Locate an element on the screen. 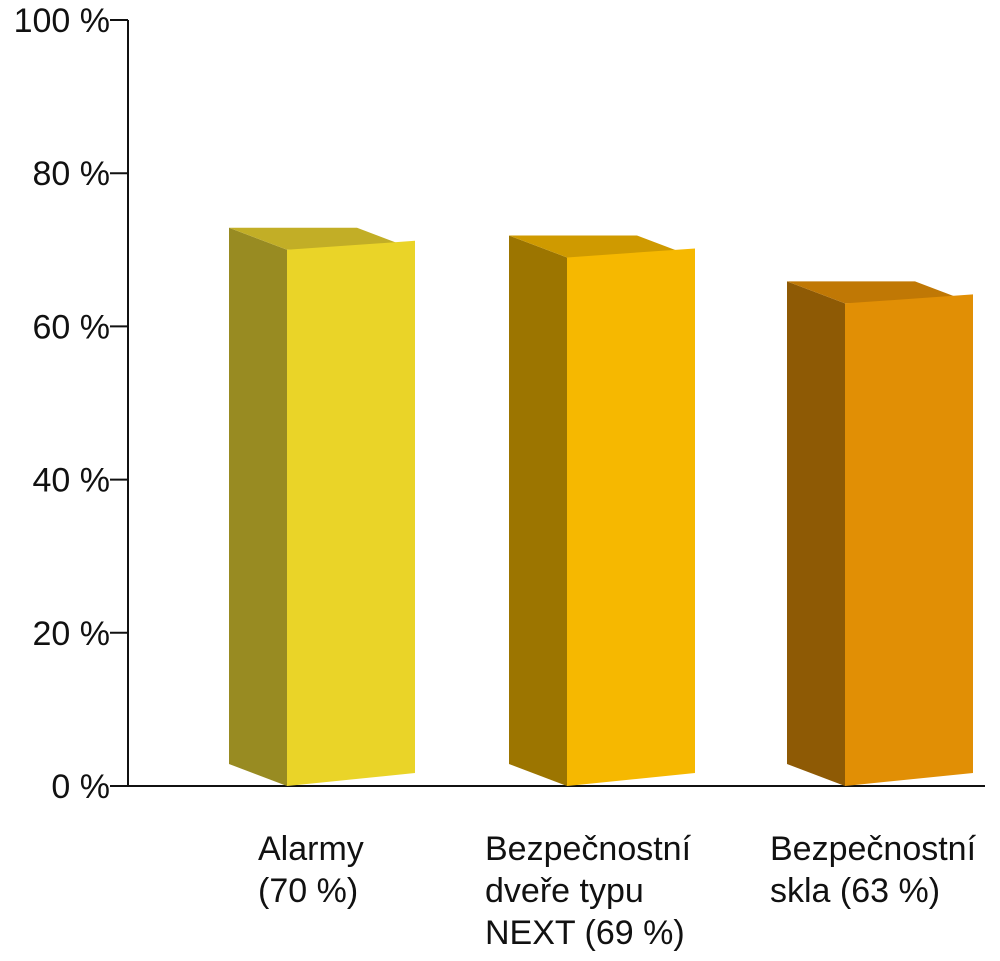 This screenshot has height=961, width=1000. y-tick-label: 0 % is located at coordinates (80, 787).